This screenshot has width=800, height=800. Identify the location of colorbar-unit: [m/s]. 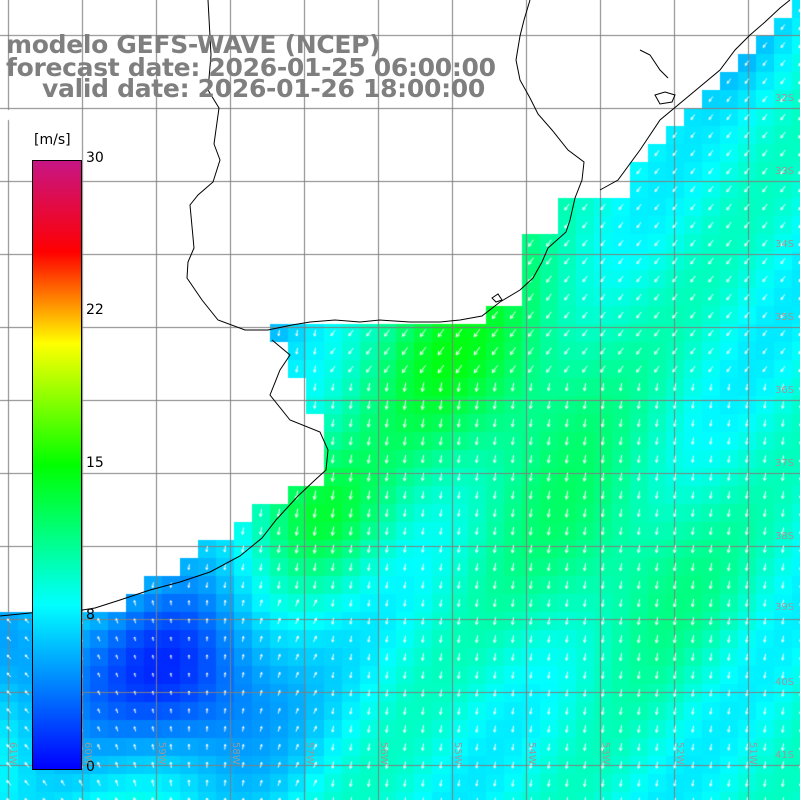
(52, 140).